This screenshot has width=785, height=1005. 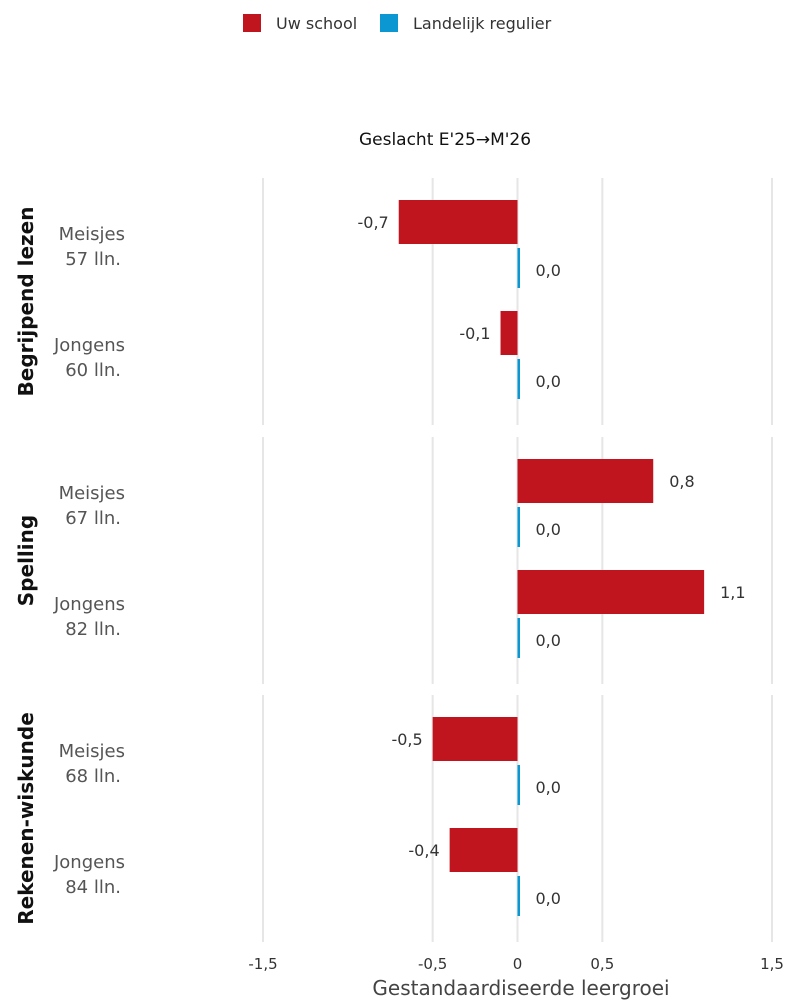 What do you see at coordinates (92, 493) in the screenshot?
I see `category-label-1-0: Meisjes` at bounding box center [92, 493].